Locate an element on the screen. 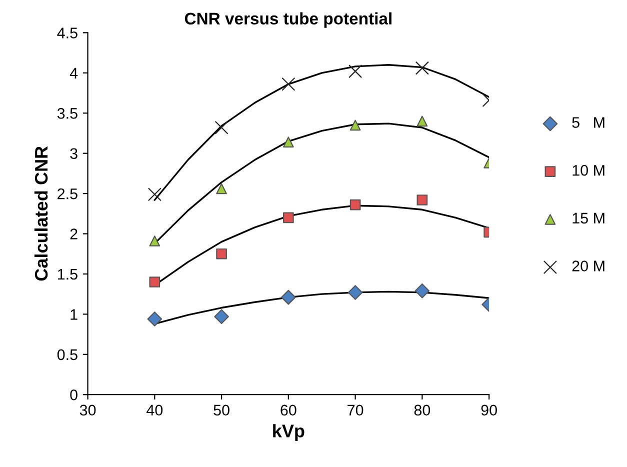 The width and height of the screenshot is (627, 467). y-tick-label: 2.5 is located at coordinates (68, 194).